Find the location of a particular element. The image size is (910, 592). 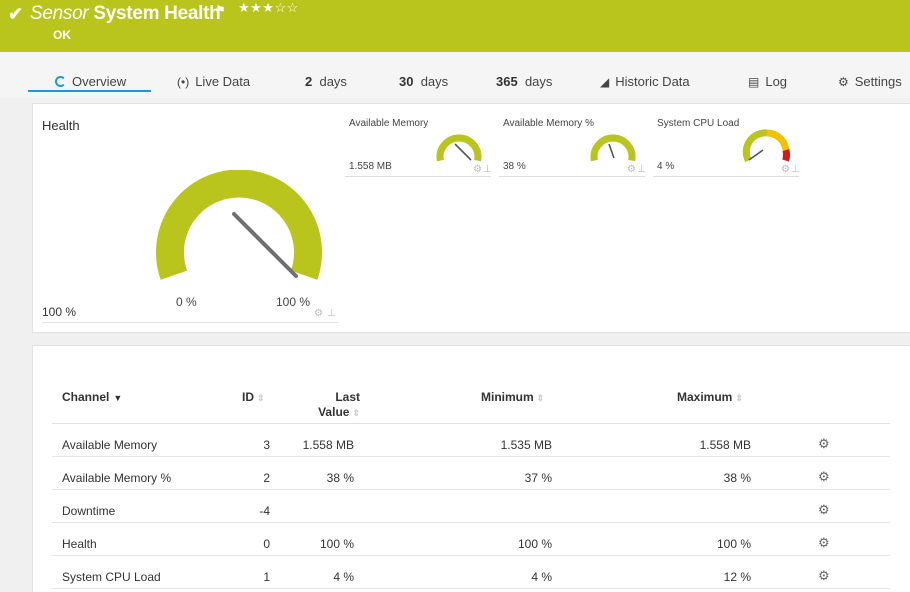

col-header-channel: Channel ▼ is located at coordinates (92, 397).